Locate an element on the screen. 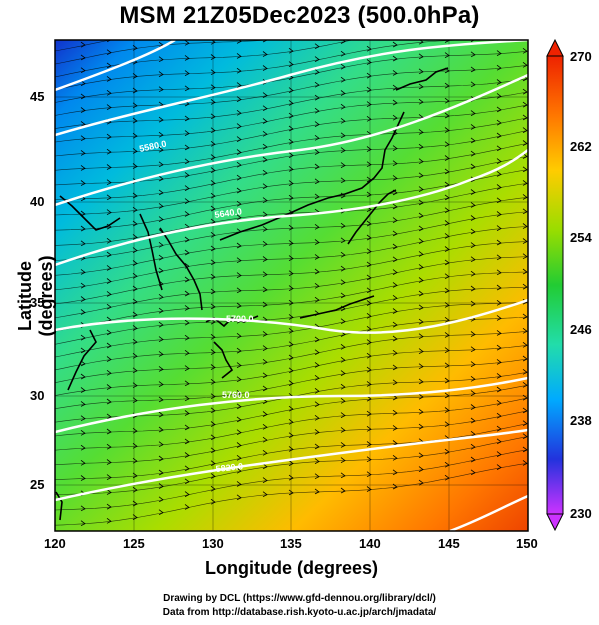 This screenshot has width=599, height=625. streamline is located at coordinates (163, 52).